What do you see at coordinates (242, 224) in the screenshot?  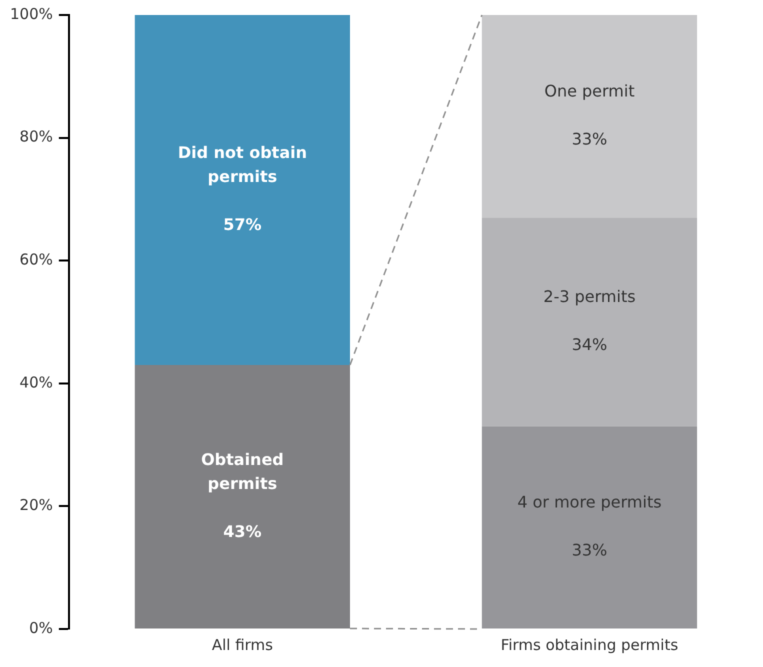 I see `data-label: 57%` at bounding box center [242, 224].